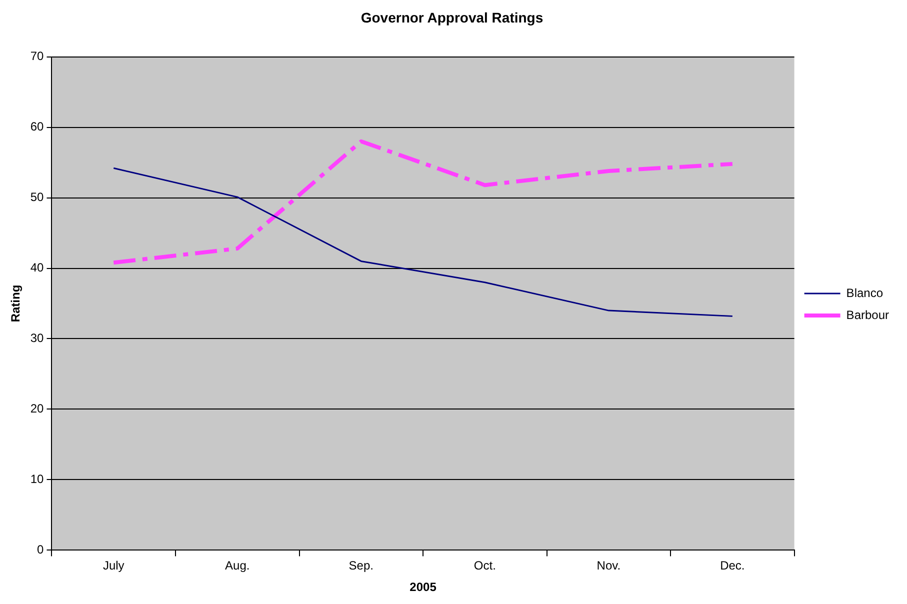 This screenshot has height=604, width=907. What do you see at coordinates (37, 197) in the screenshot?
I see `y-tick-label: 50` at bounding box center [37, 197].